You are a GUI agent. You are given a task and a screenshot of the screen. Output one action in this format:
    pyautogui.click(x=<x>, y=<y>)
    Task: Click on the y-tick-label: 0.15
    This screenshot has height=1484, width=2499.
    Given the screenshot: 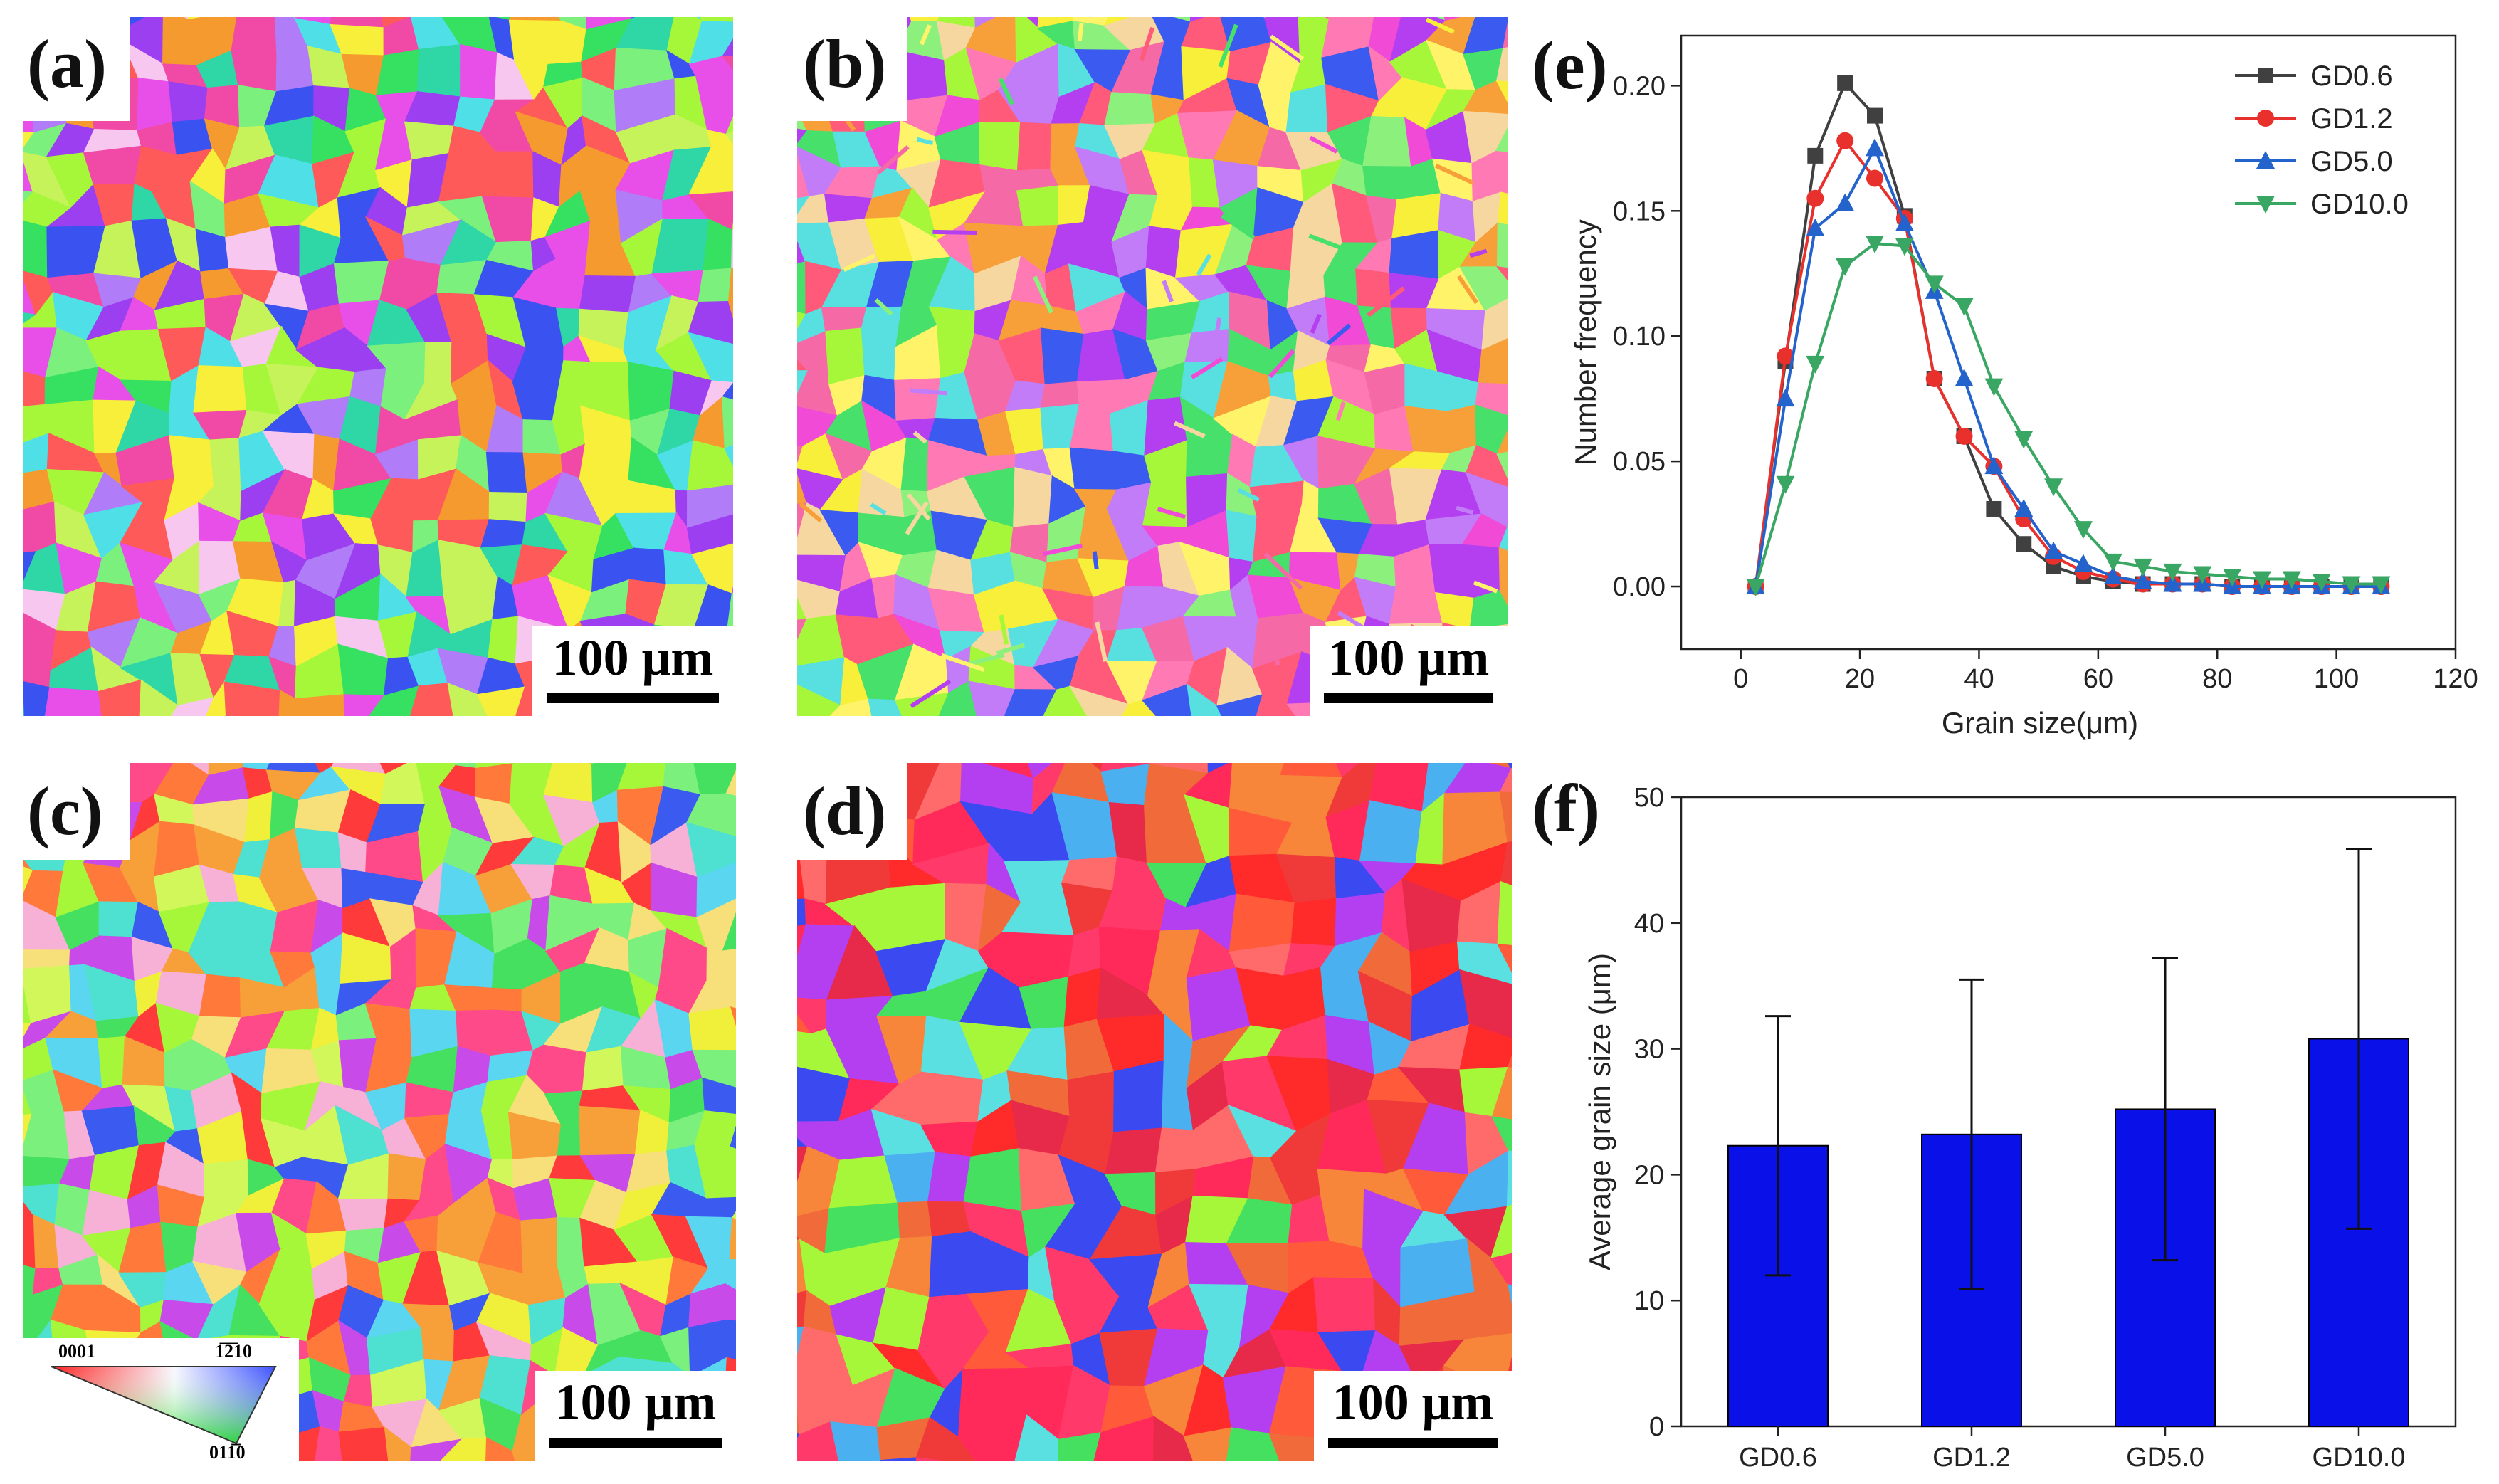 What is the action you would take?
    pyautogui.click(x=1639, y=211)
    